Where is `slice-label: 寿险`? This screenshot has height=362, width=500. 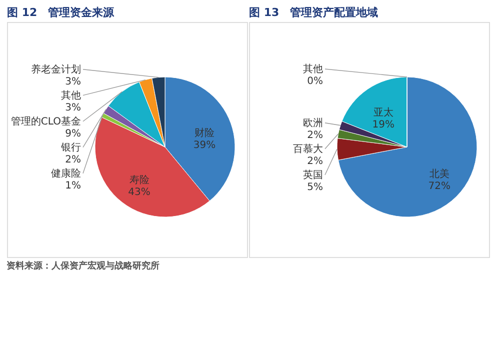 slice-label: 寿险 is located at coordinates (139, 180).